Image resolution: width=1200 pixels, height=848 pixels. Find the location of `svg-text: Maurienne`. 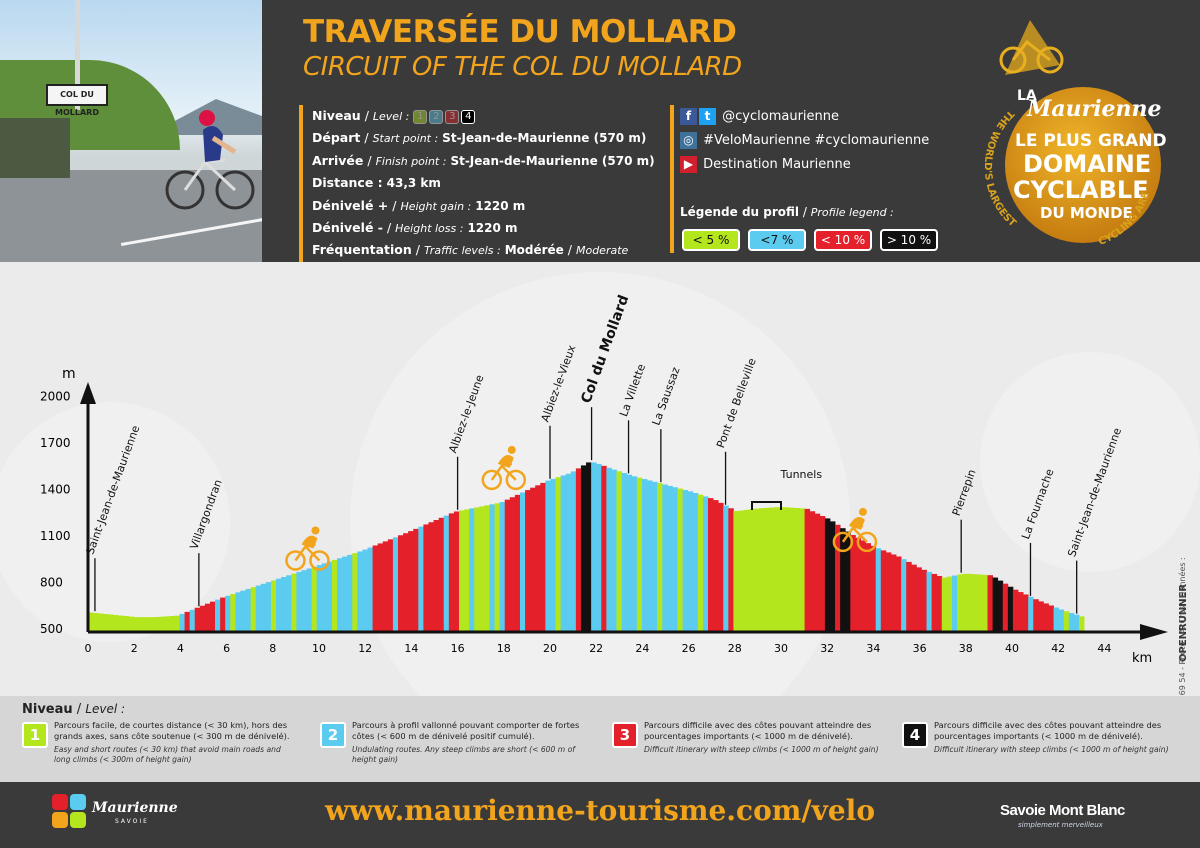

svg-text: Maurienne is located at coordinates (1094, 109).